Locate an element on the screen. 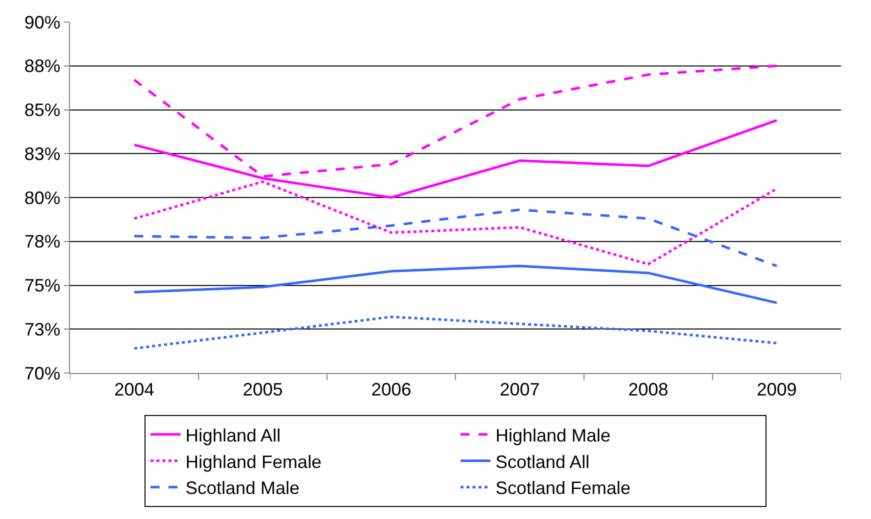  legend-label: Scotland All is located at coordinates (543, 462).